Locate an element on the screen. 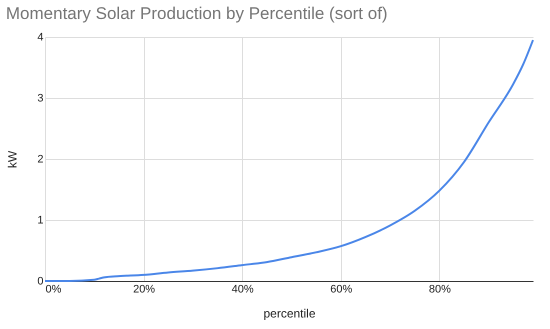 The width and height of the screenshot is (550, 329). y-tick-label: 0 is located at coordinates (40, 282).